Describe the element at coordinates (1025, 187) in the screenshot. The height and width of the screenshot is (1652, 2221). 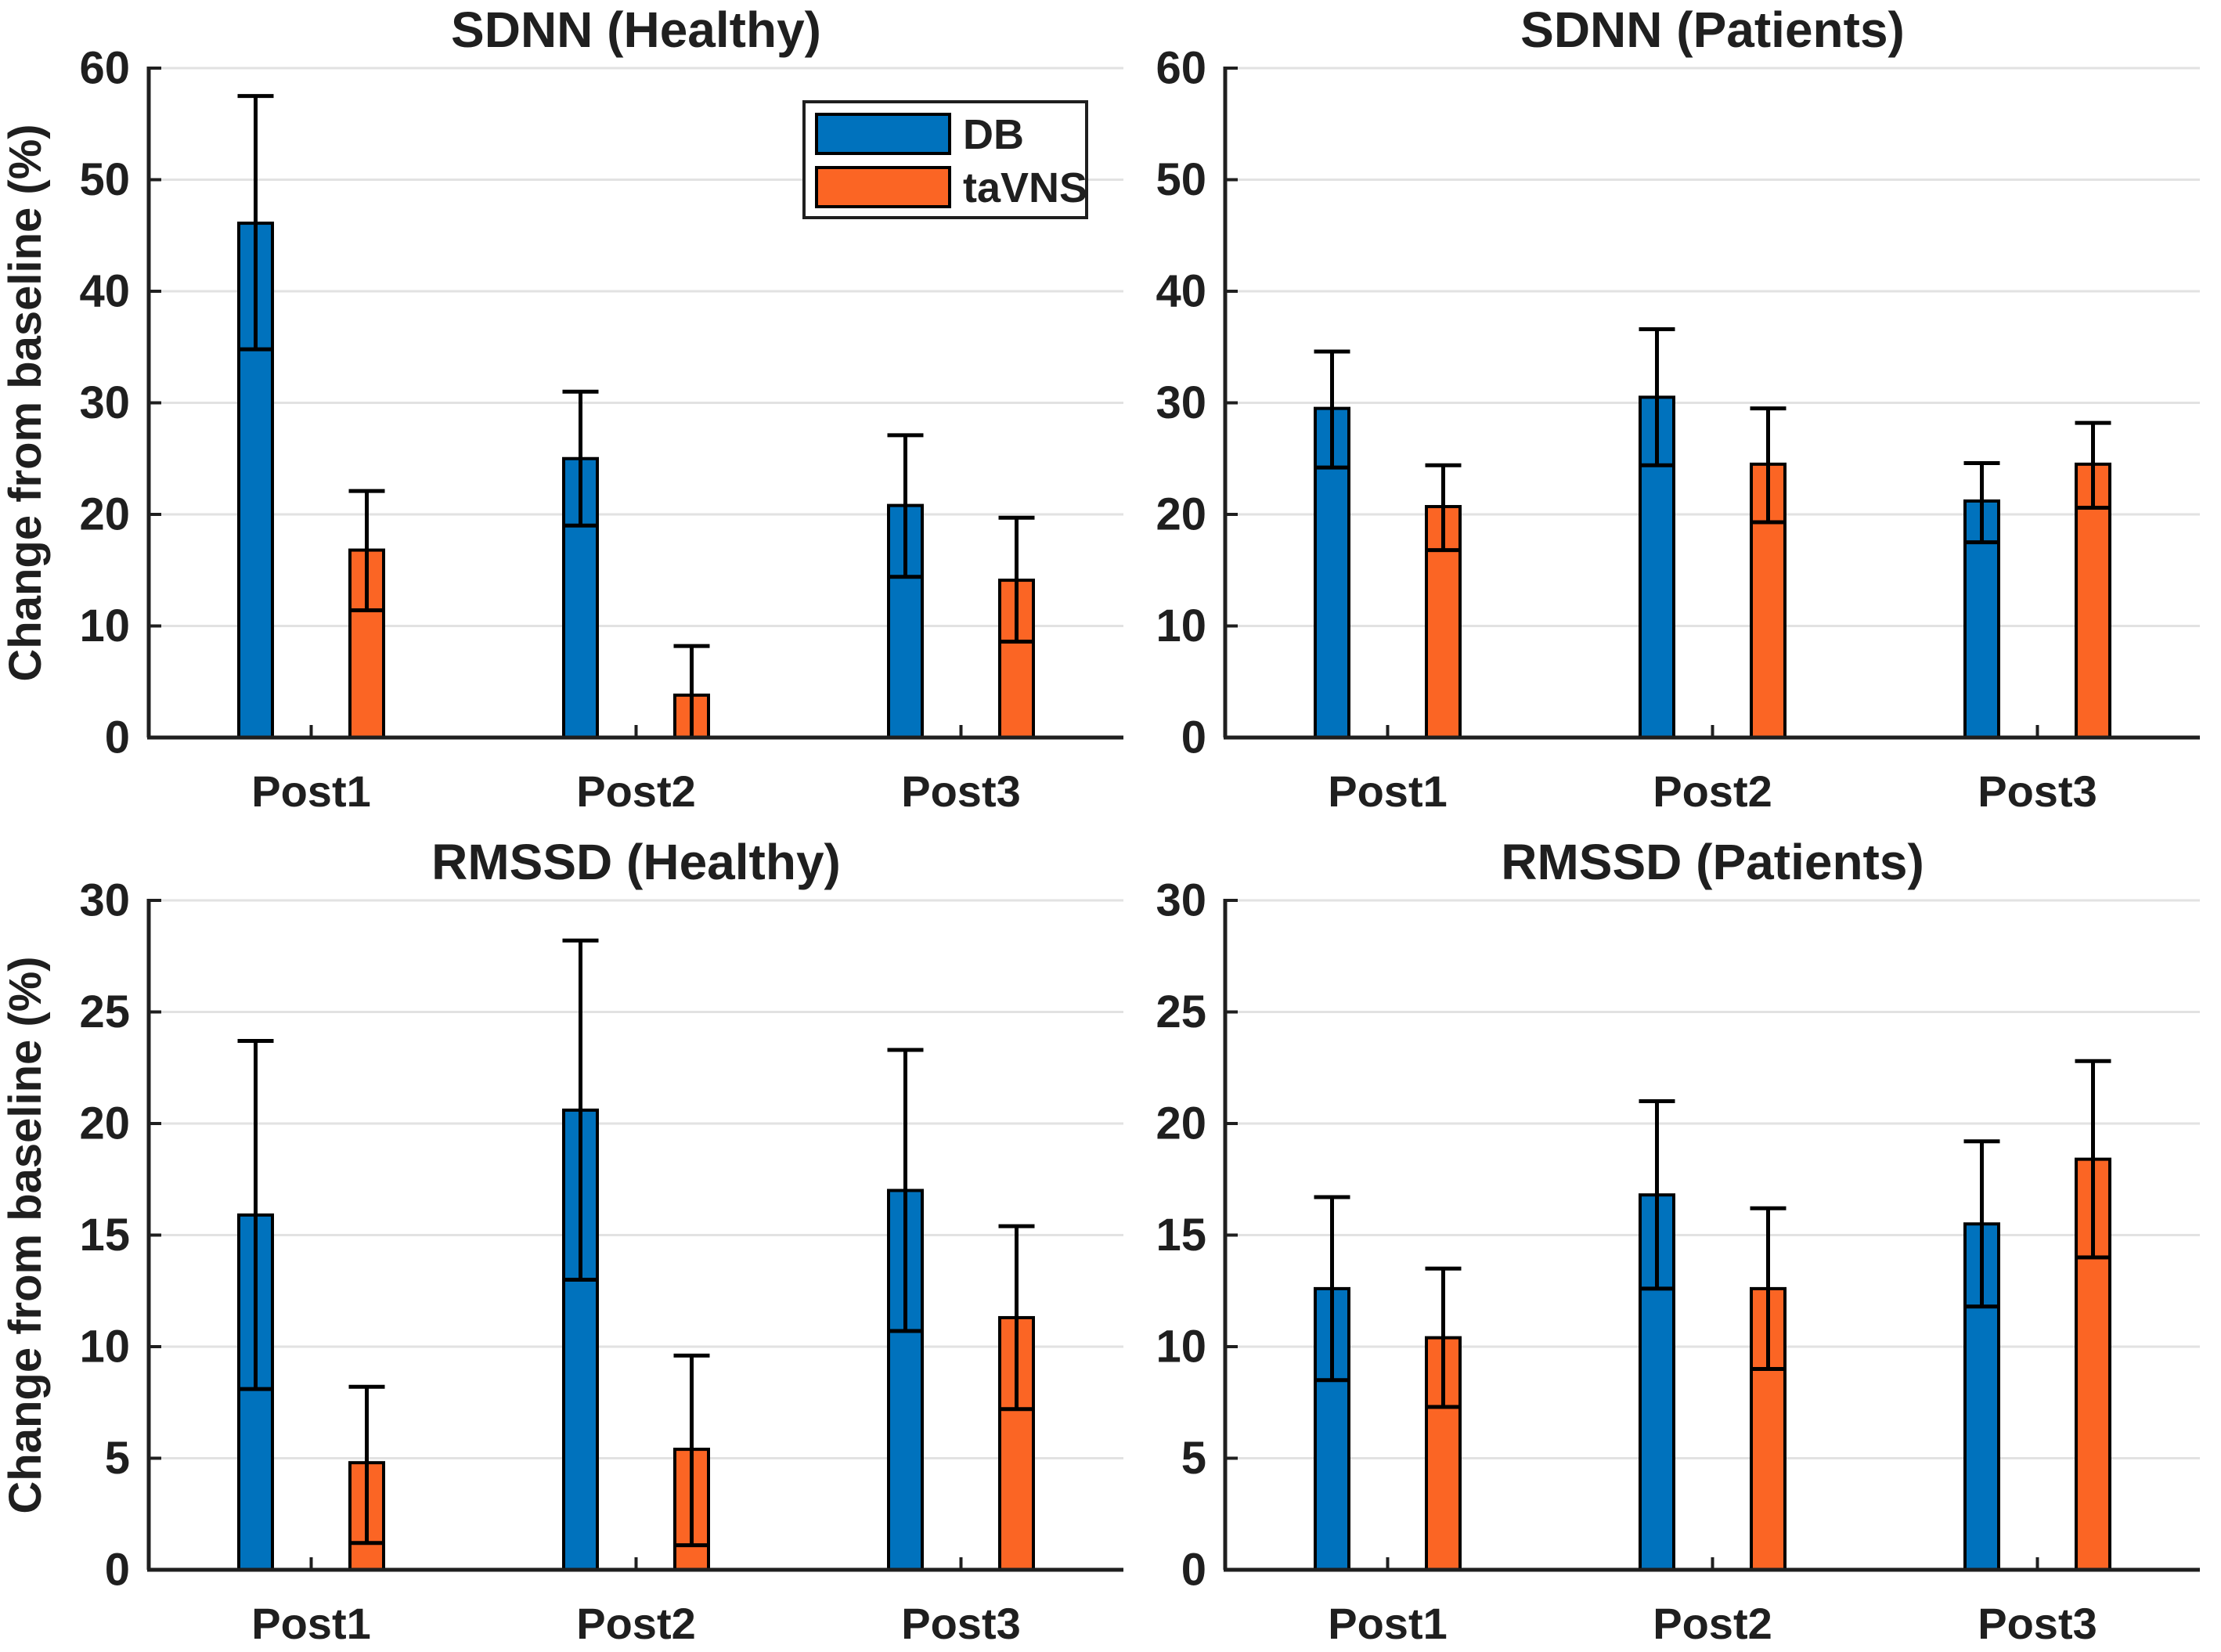
I see `legend-label-tavns: taVNS` at that location.